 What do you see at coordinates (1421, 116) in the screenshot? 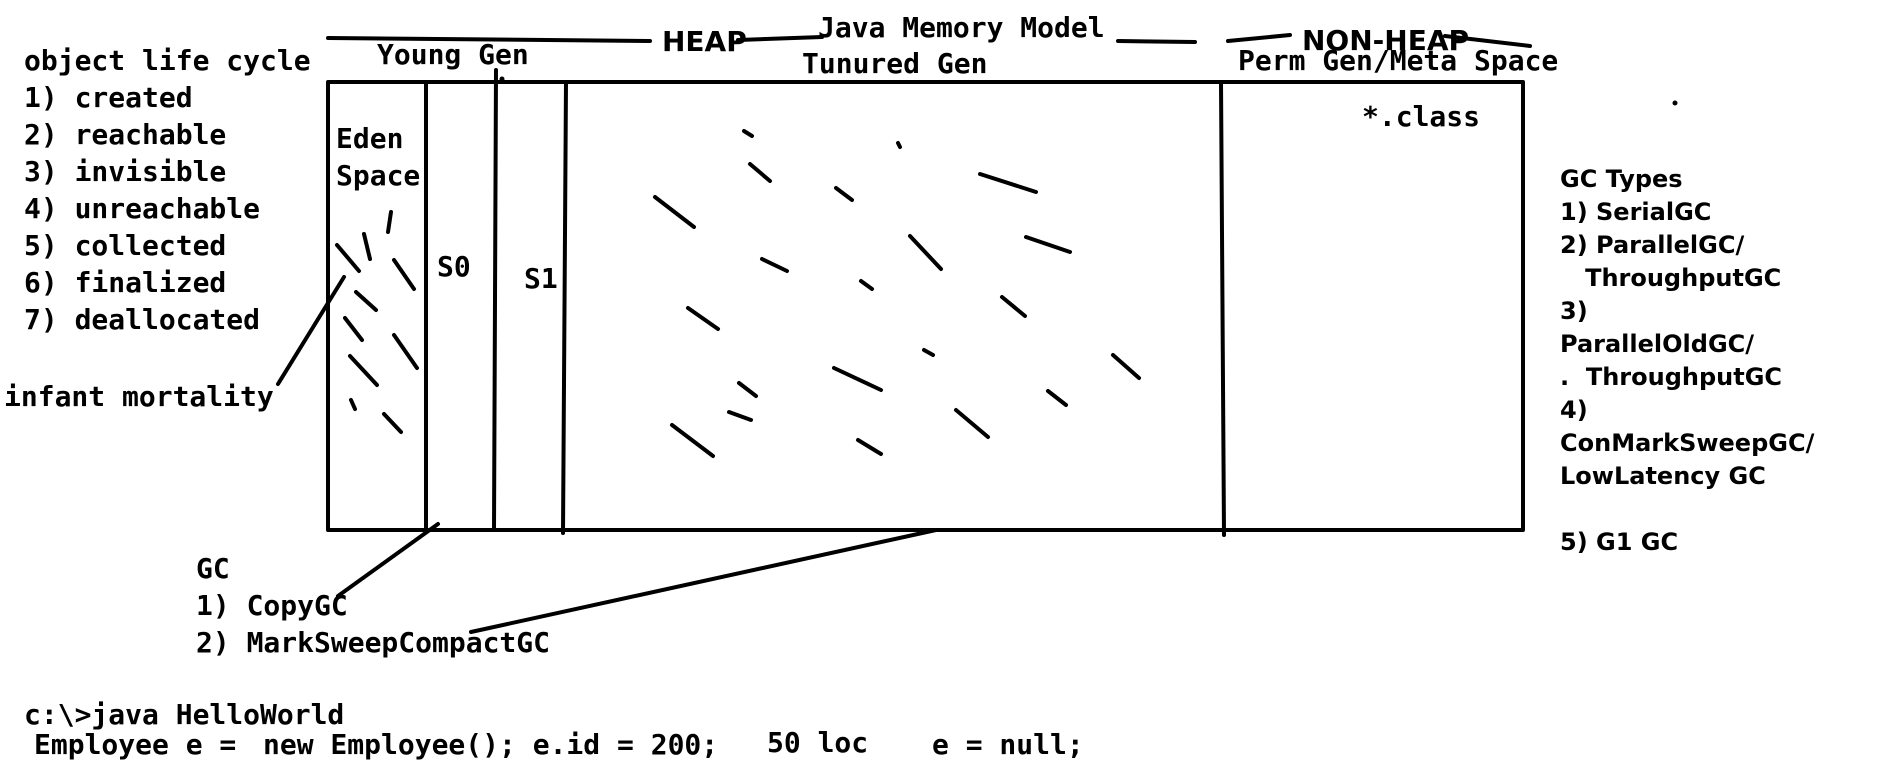
I see `class-files-label: *.class` at bounding box center [1421, 116].